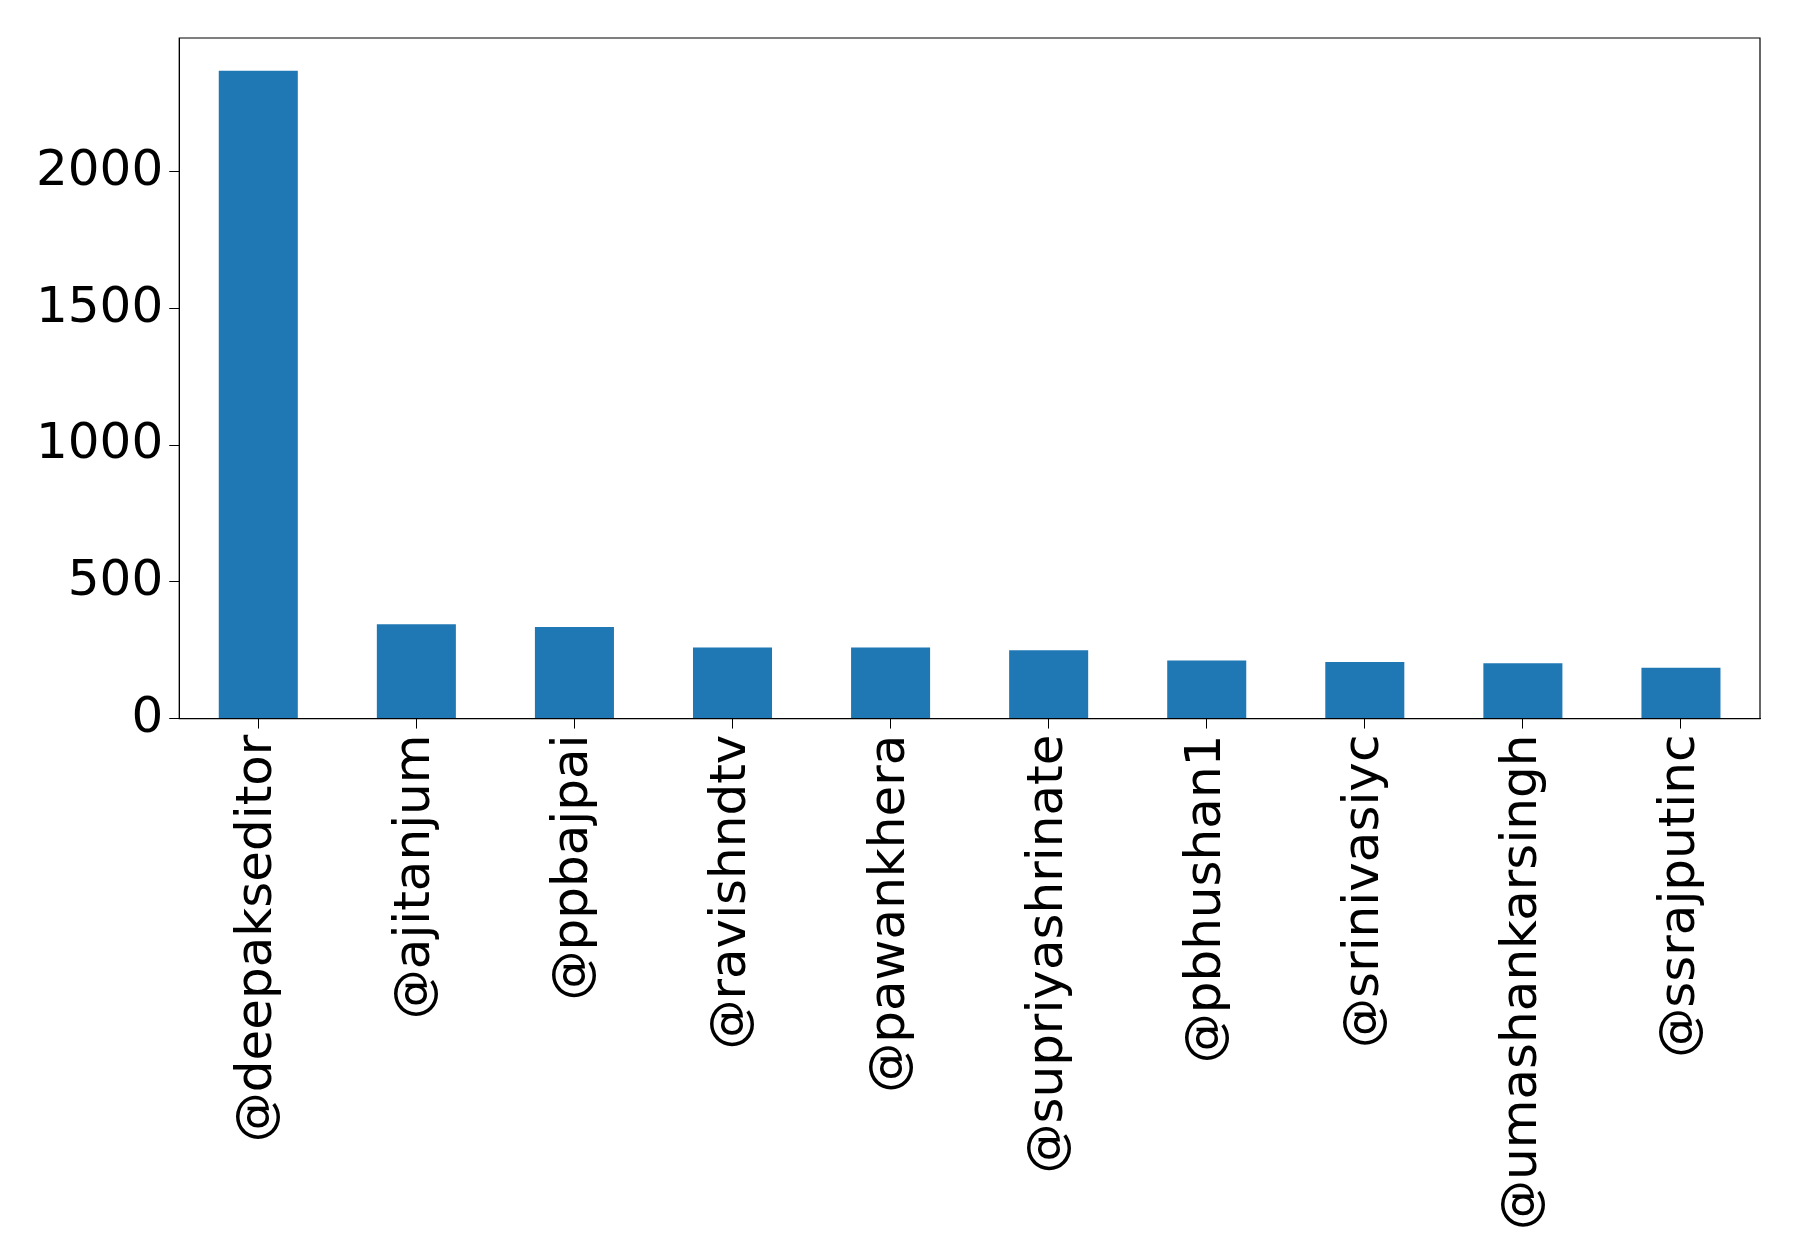  What do you see at coordinates (1518, 982) in the screenshot?
I see `x-tick-label: @umashankarsingh` at bounding box center [1518, 982].